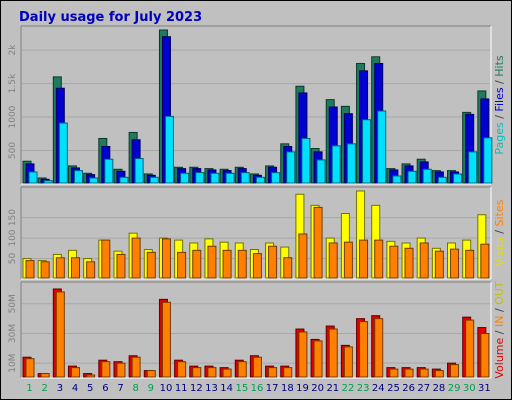 This screenshot has height=400, width=512. Describe the element at coordinates (13, 83) in the screenshot. I see `panel-0-tick-label: 1.5k` at that location.